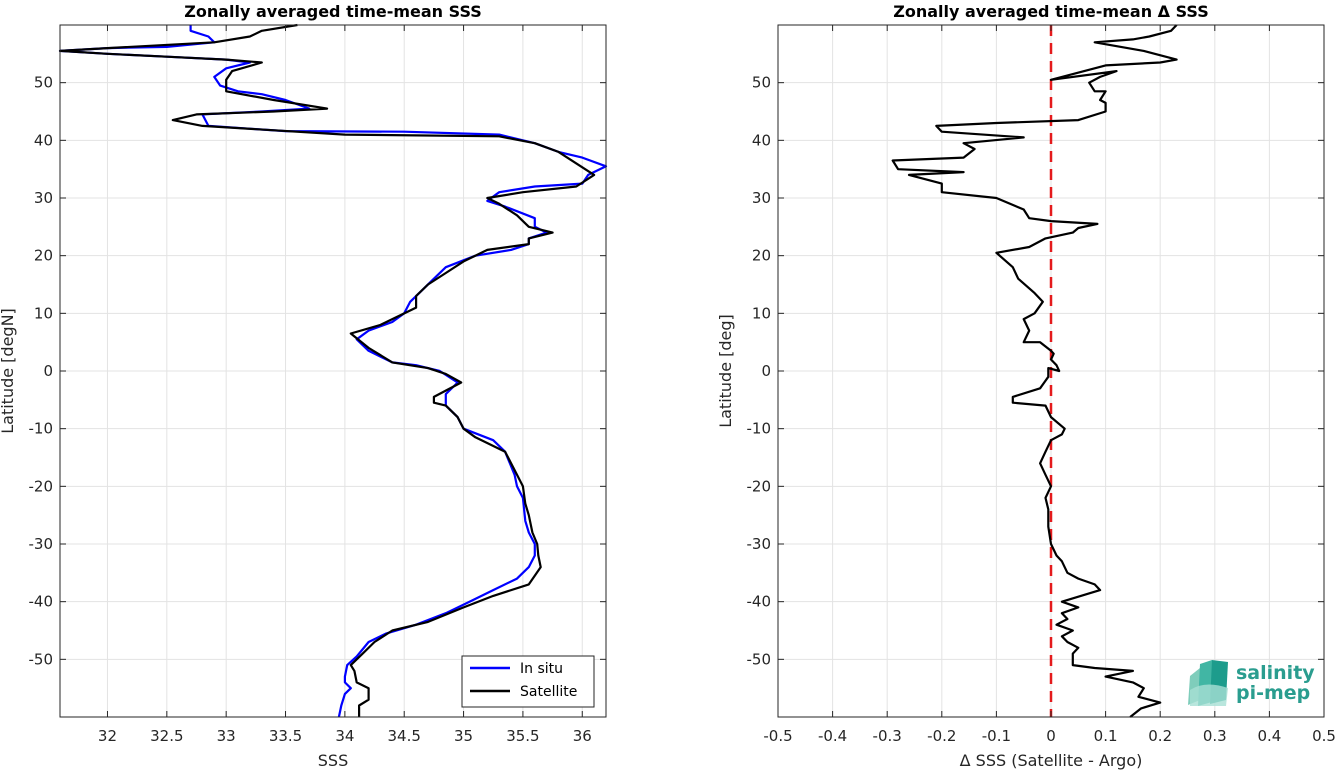 This screenshot has height=770, width=1336. Describe the element at coordinates (43, 313) in the screenshot. I see `sss-y-tick-label: 10` at that location.